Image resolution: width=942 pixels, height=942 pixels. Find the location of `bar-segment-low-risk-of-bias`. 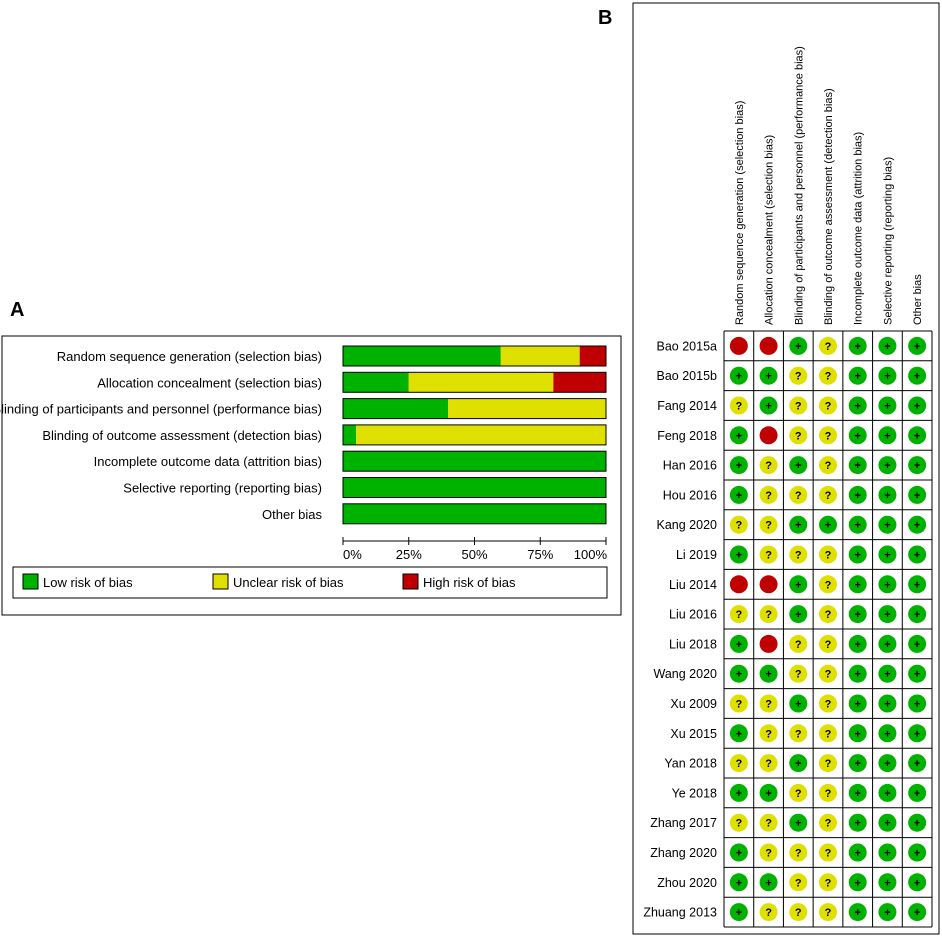

bar-segment-low-risk-of-bias is located at coordinates (474, 461).